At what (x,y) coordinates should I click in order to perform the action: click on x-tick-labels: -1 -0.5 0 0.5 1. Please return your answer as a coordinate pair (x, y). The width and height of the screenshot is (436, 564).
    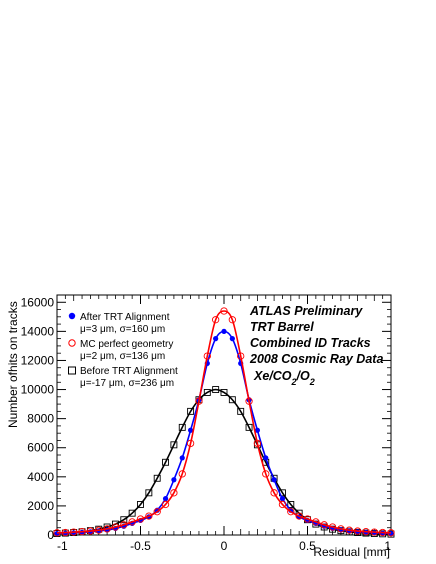
    Looking at the image, I should click on (224, 546).